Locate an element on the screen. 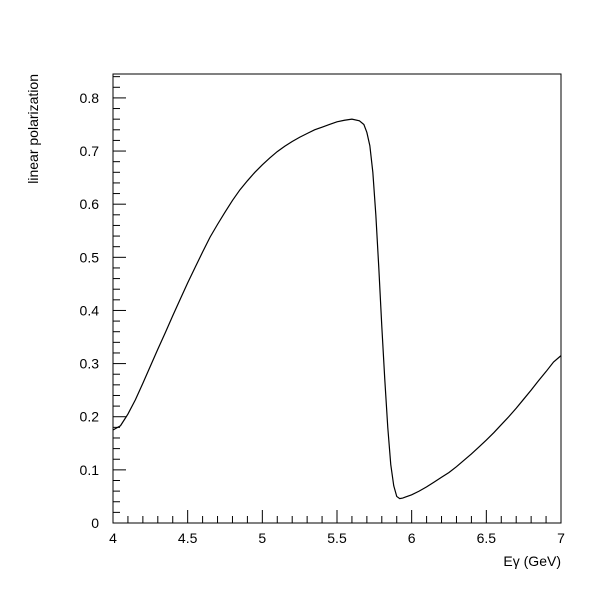 The image size is (600, 600). x-axis-ticks is located at coordinates (337, 516).